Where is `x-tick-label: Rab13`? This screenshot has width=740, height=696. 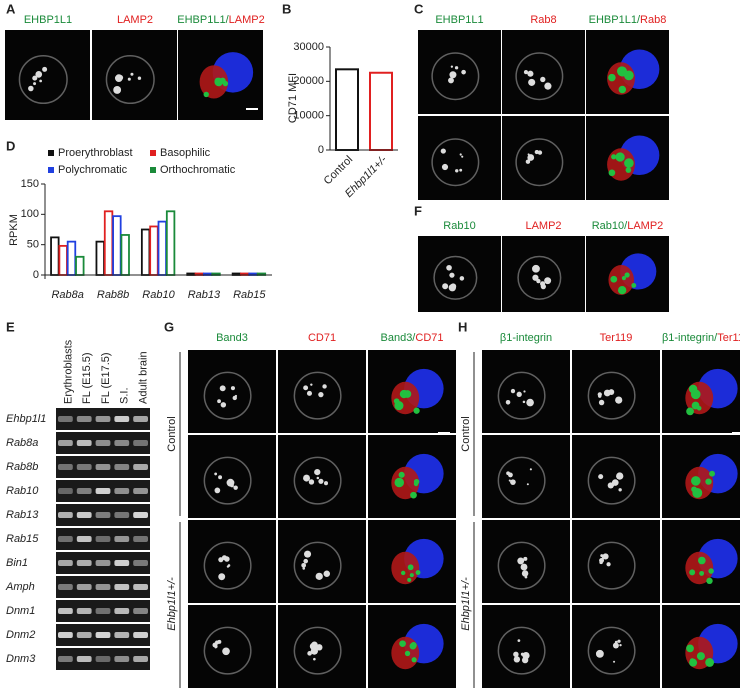 x-tick-label: Rab13 is located at coordinates (204, 295).